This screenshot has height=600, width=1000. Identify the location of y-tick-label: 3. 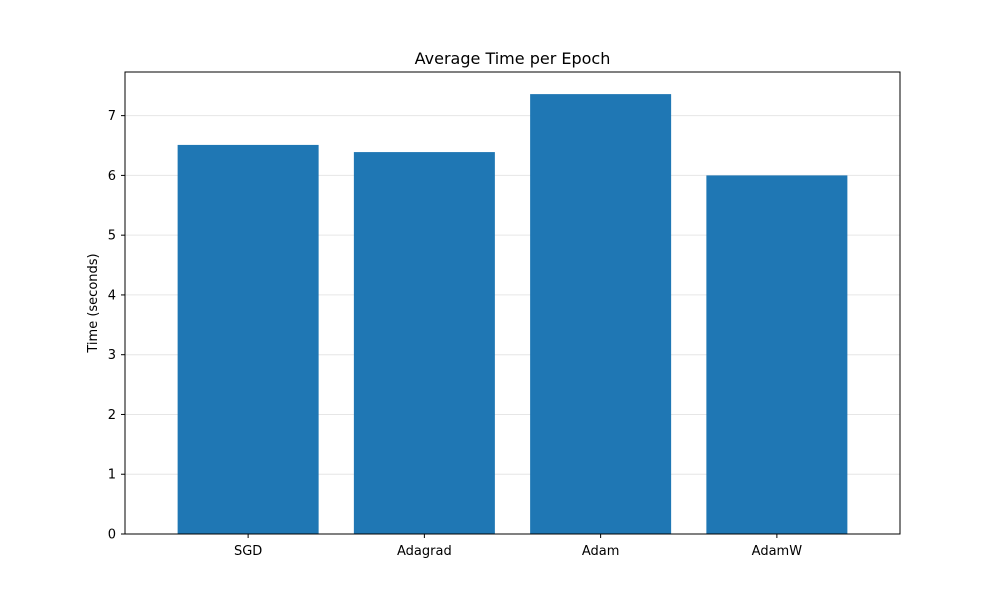
(112, 355).